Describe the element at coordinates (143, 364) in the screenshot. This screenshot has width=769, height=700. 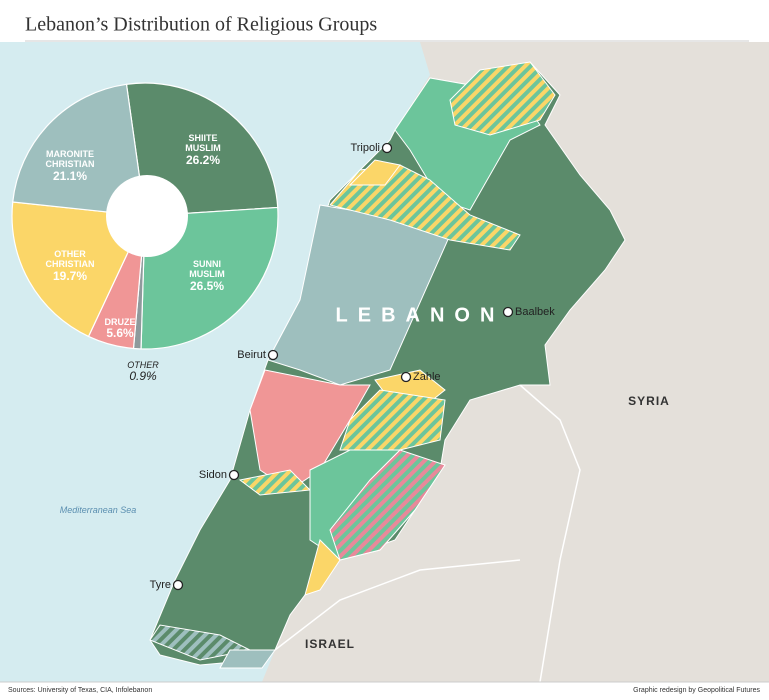
I see `slice-category: OTHER` at that location.